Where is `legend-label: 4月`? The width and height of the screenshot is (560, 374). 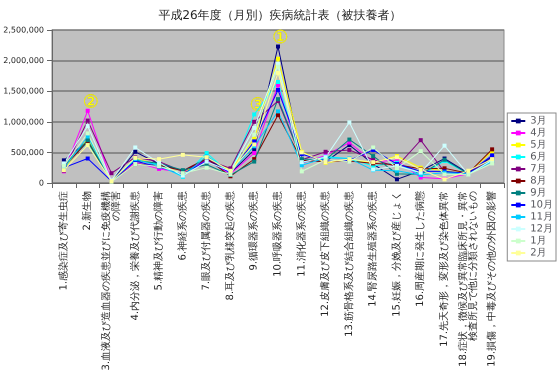 legend-label: 4月 is located at coordinates (538, 133).